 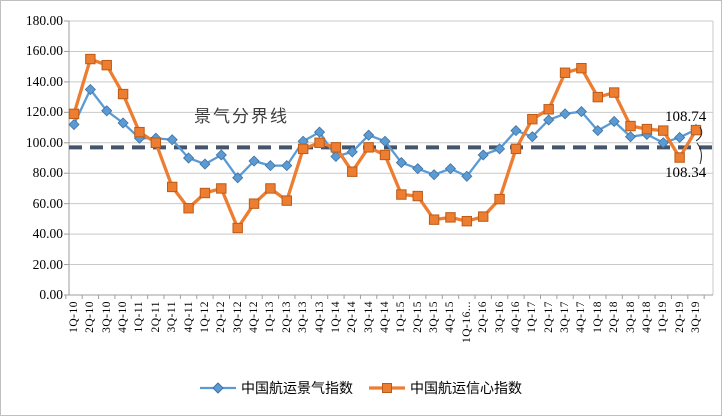 What do you see at coordinates (385, 317) in the screenshot?
I see `x-axis-label-text: 4Q-14` at bounding box center [385, 317].